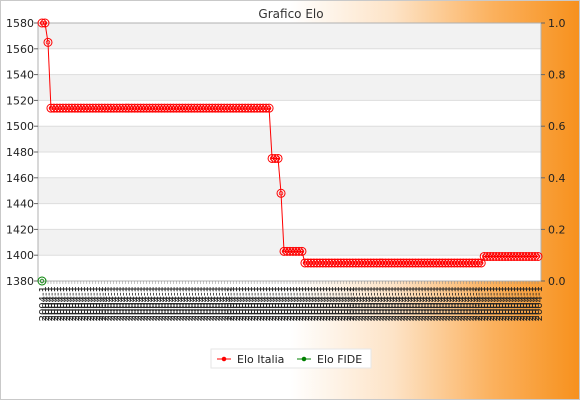  What do you see at coordinates (42, 281) in the screenshot?
I see `elo-fide-point` at bounding box center [42, 281].